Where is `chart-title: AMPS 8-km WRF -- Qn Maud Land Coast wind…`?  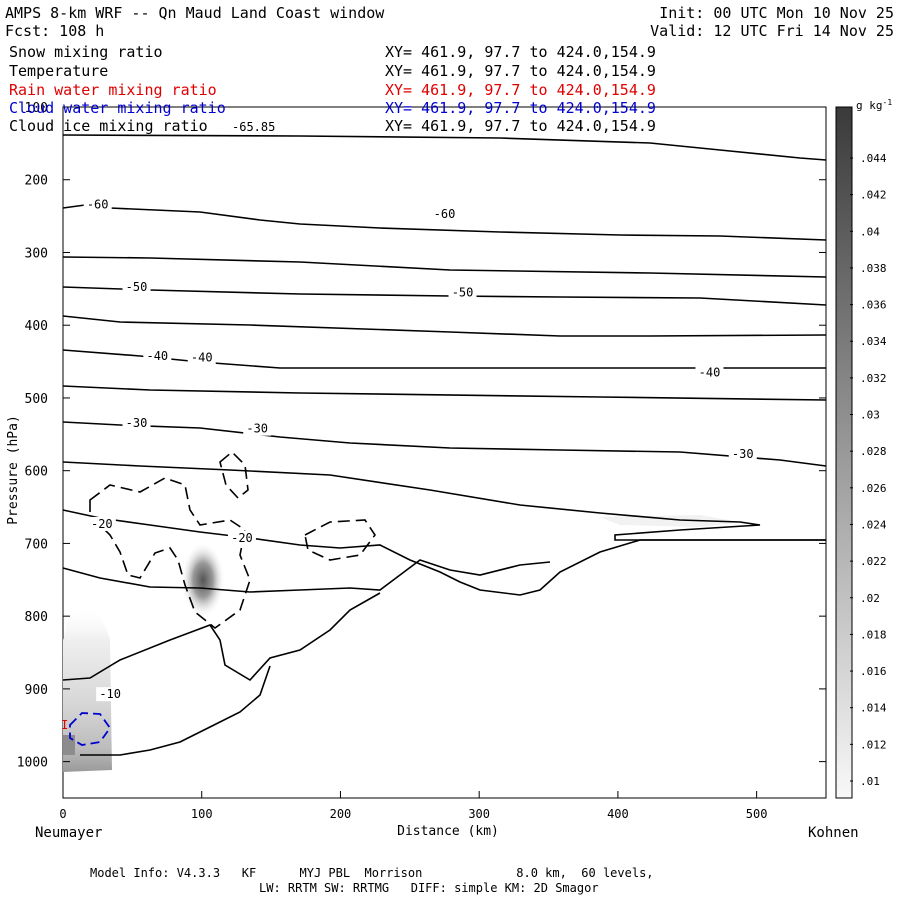
chart-title: AMPS 8-km WRF -- Qn Maud Land Coast wind… is located at coordinates (195, 13).